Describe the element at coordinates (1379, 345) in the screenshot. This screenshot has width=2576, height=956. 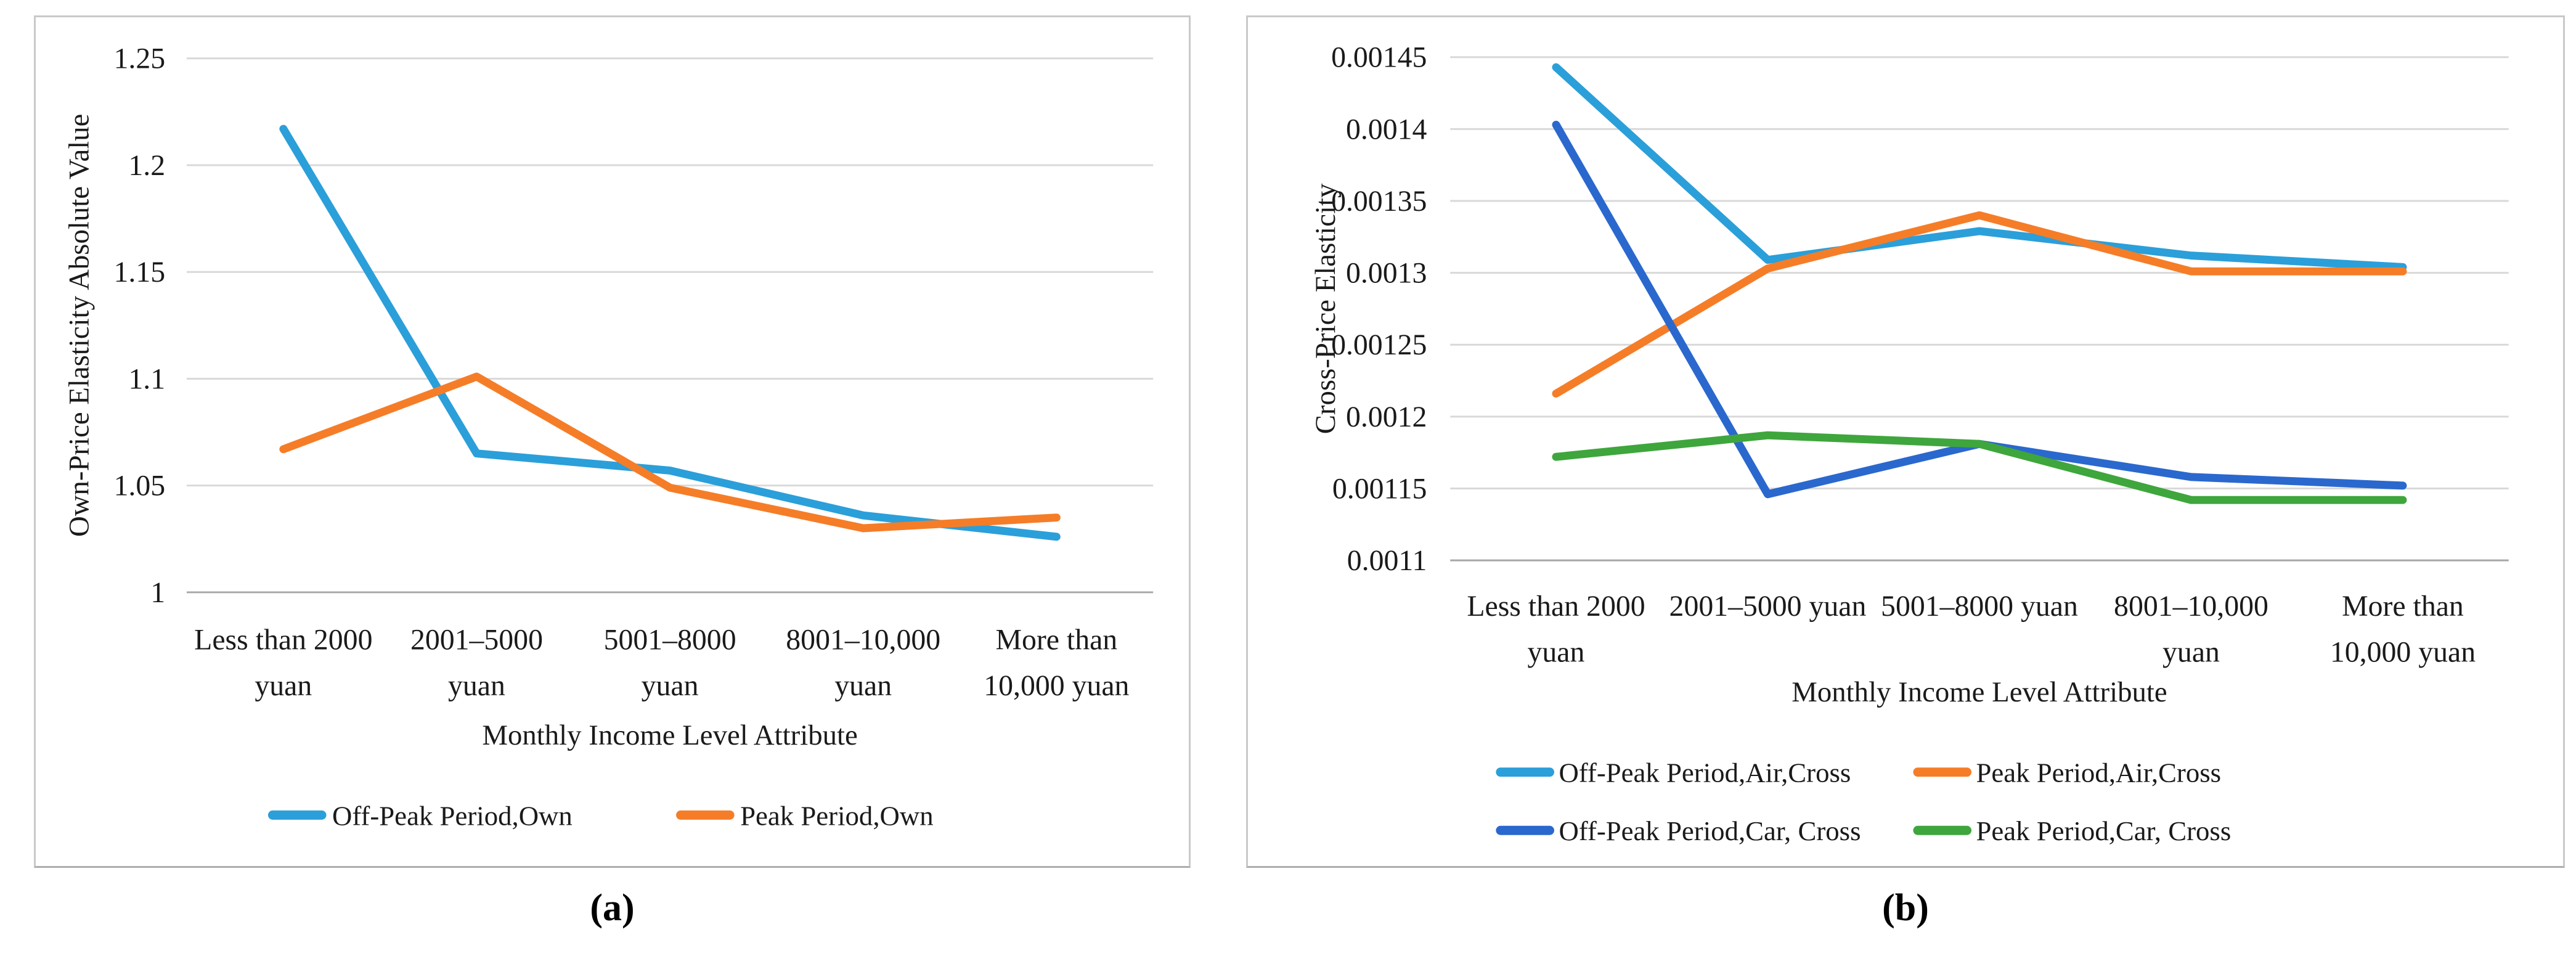
I see `y-tick-label: 0.00125` at that location.